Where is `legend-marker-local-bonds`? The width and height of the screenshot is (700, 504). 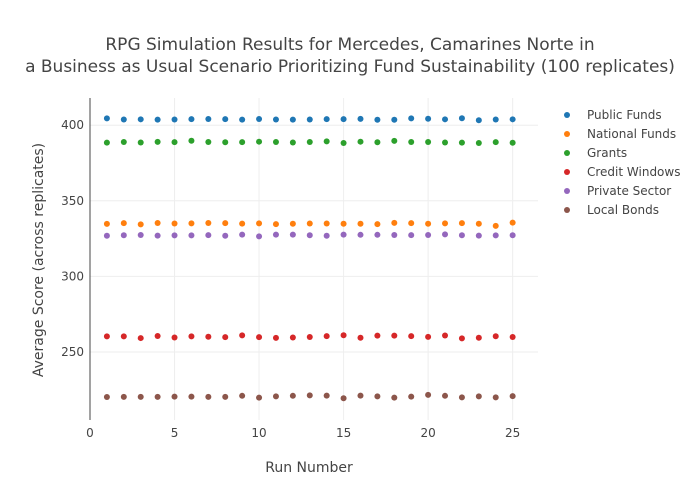 legend-marker-local-bonds is located at coordinates (567, 210).